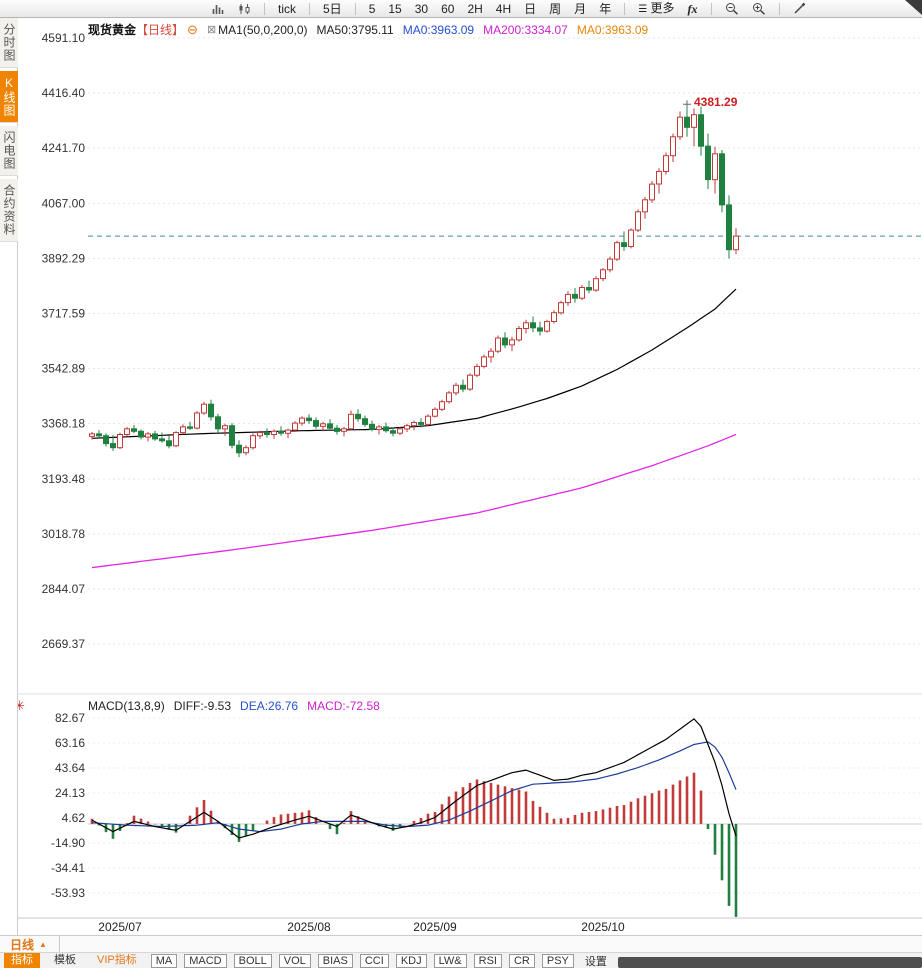 This screenshot has height=968, width=922. What do you see at coordinates (64, 314) in the screenshot?
I see `svg-text: 3717.59` at bounding box center [64, 314].